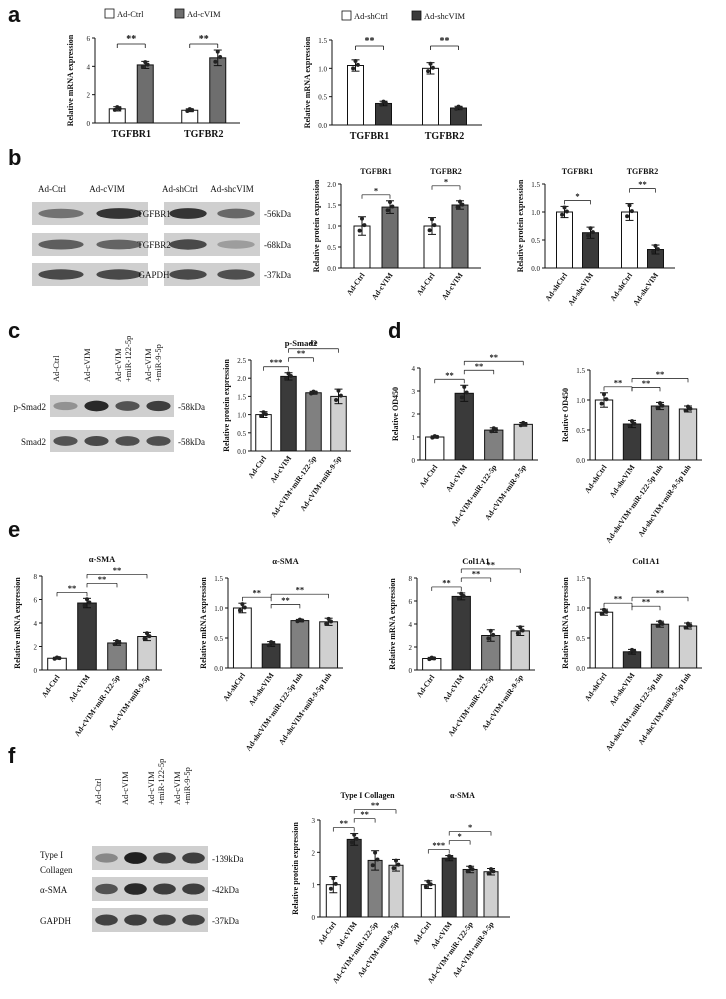 The image size is (726, 999). I want to click on category-label: TGFBR1, so click(369, 136).